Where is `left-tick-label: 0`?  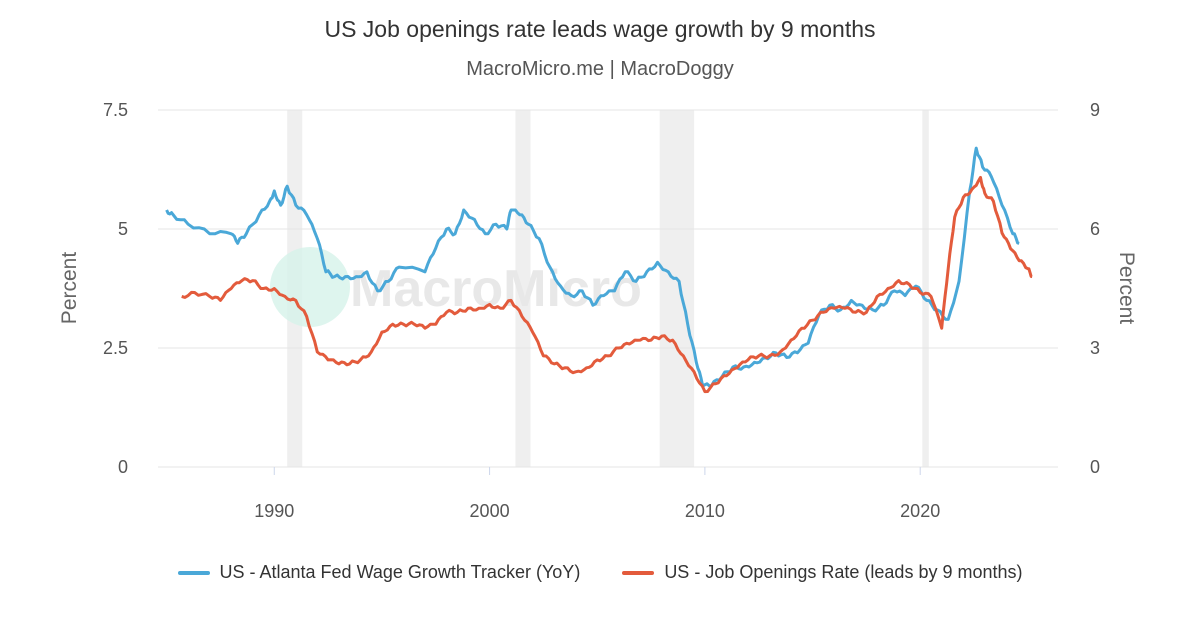 left-tick-label: 0 is located at coordinates (123, 467).